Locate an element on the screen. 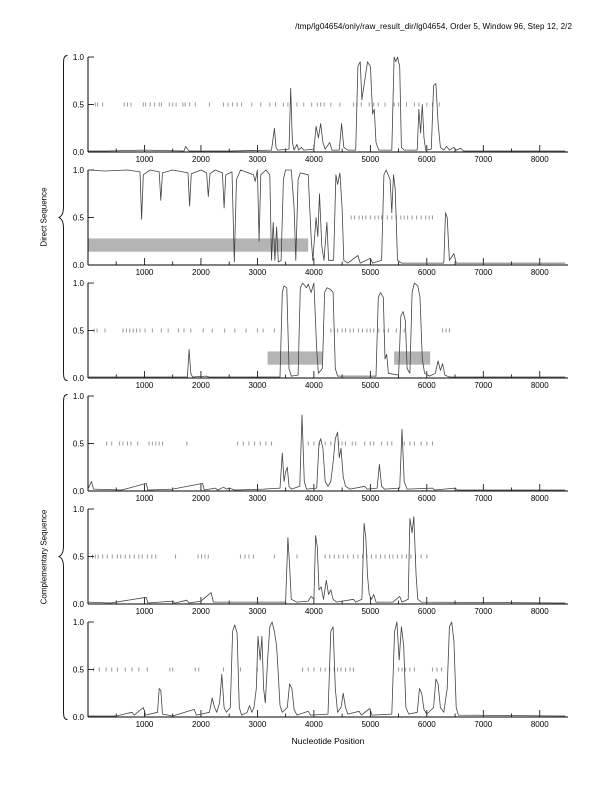 The image size is (612, 792). complementary-group-brace is located at coordinates (63, 557).